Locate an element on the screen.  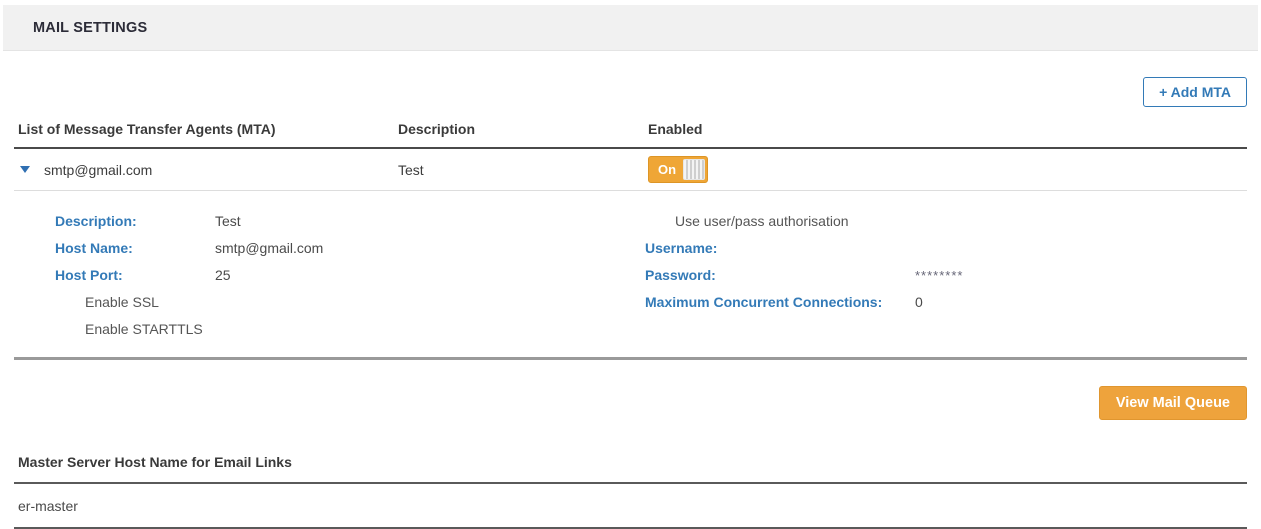
detail-description: Description: Test is located at coordinates (350, 221).